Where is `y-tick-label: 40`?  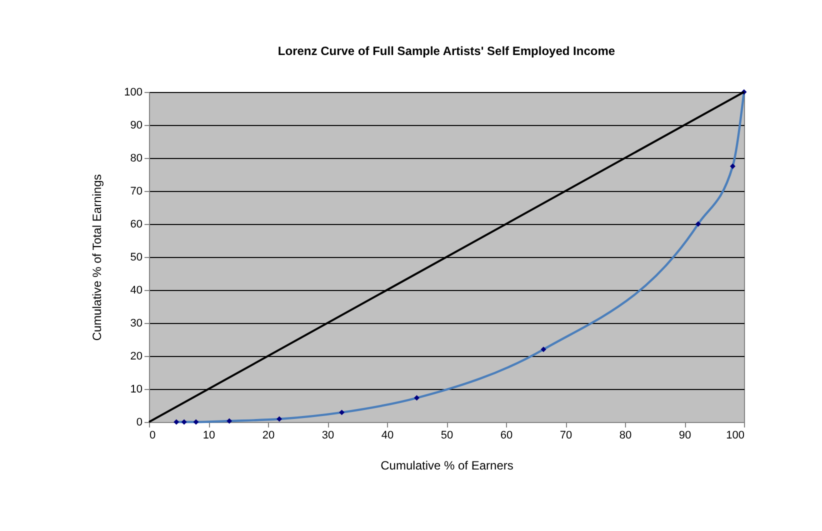
y-tick-label: 40 is located at coordinates (136, 290).